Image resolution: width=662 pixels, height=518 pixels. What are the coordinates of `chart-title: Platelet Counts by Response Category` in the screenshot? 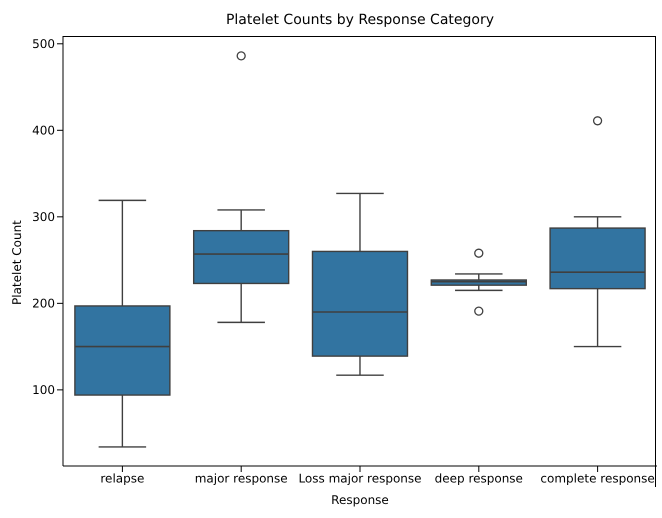 It's located at (360, 20).